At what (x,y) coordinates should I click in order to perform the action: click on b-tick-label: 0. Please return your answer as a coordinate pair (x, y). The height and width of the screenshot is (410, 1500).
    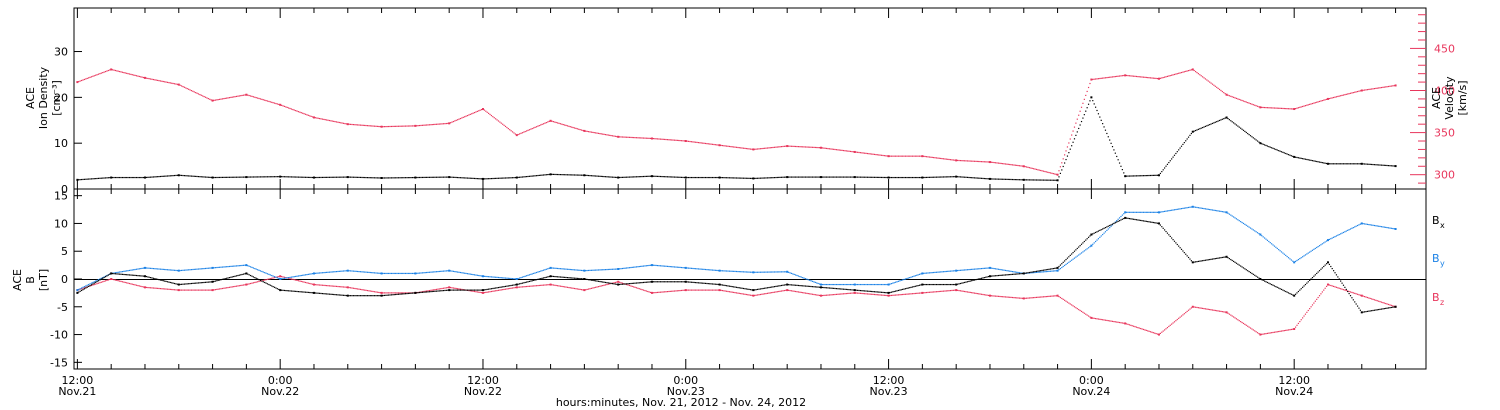
    Looking at the image, I should click on (64, 279).